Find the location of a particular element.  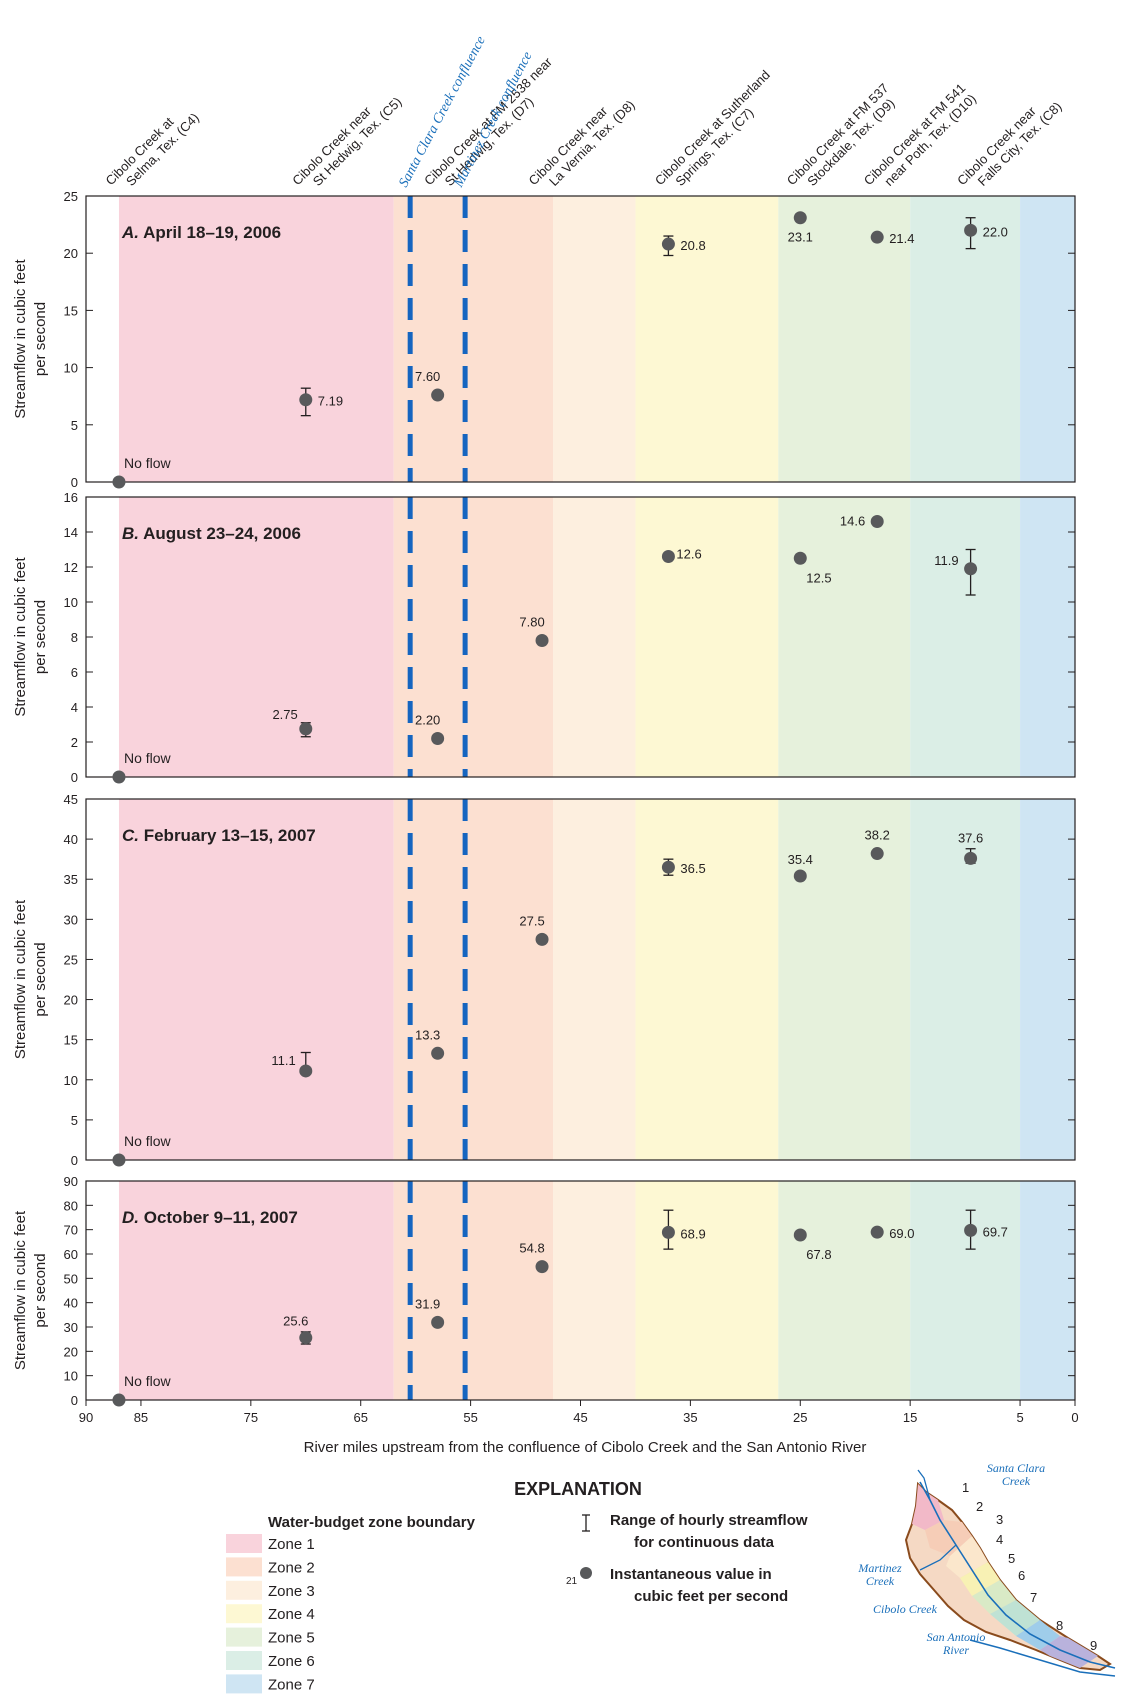

value-label-D9: 67.8 is located at coordinates (818, 1254).